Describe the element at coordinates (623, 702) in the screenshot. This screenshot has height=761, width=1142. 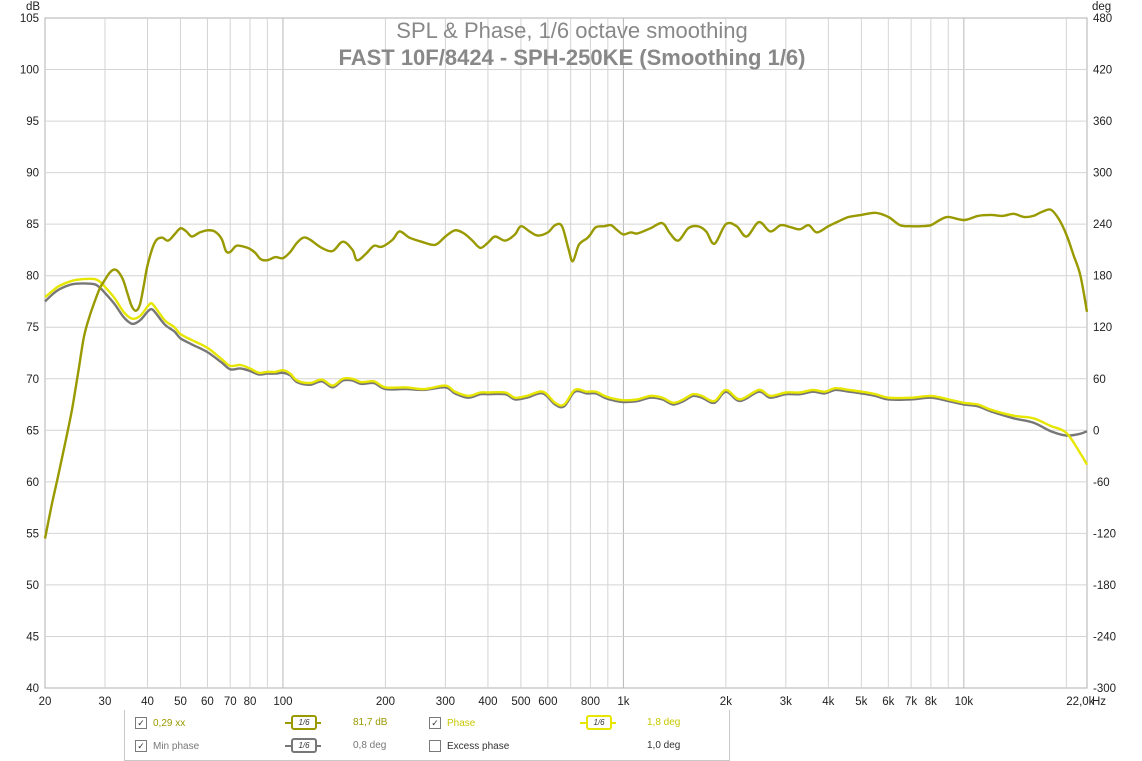
I see `x-tick-label: 1k` at that location.